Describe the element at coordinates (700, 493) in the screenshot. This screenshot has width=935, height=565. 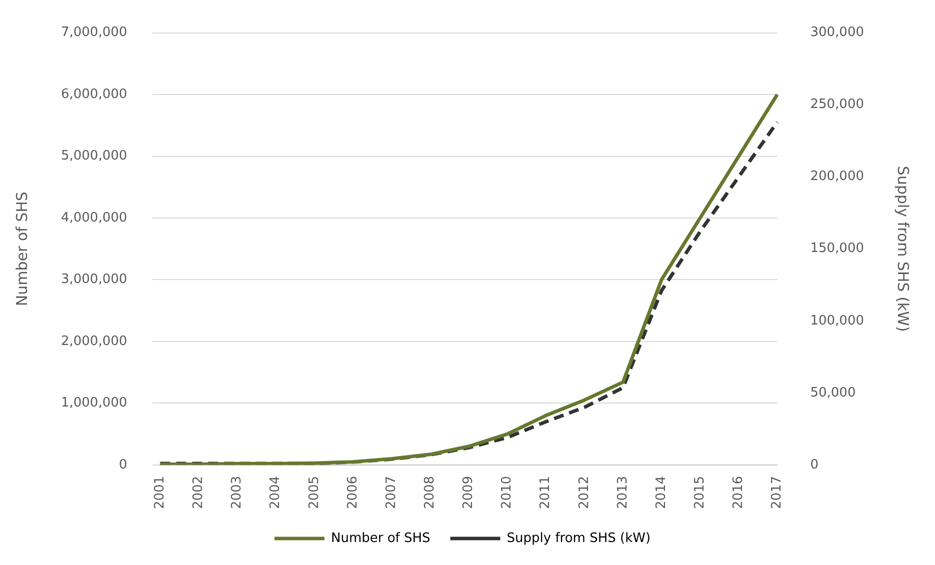
I see `x-tick-label: 2015` at that location.